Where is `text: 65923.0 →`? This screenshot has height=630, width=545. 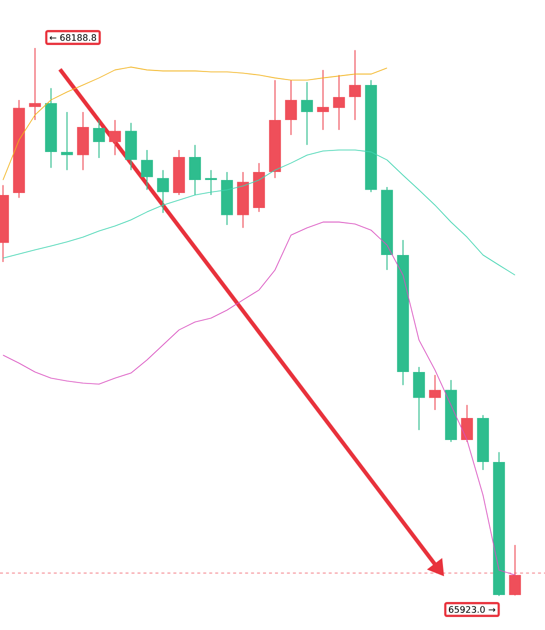 text: 65923.0 → is located at coordinates (472, 609).